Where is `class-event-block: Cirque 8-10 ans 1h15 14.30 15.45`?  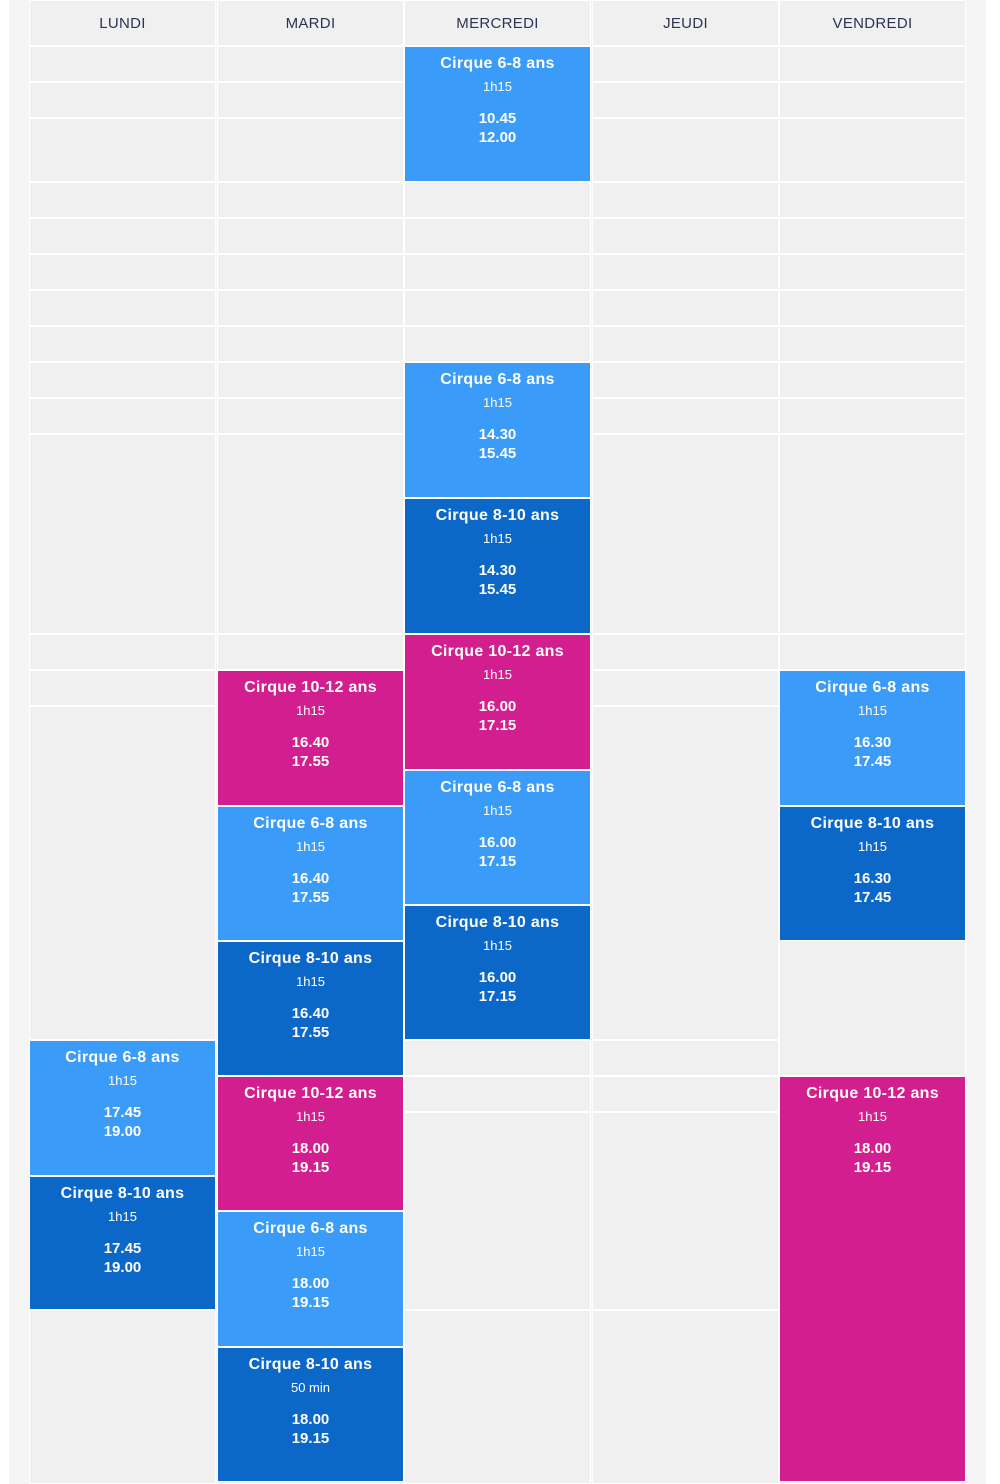
class-event-block: Cirque 8-10 ans 1h15 14.30 15.45 is located at coordinates (497, 566).